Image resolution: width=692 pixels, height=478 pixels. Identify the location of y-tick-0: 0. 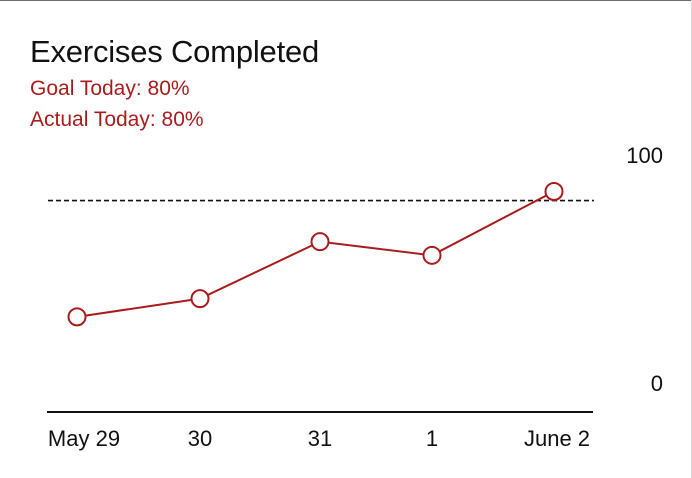
(657, 383).